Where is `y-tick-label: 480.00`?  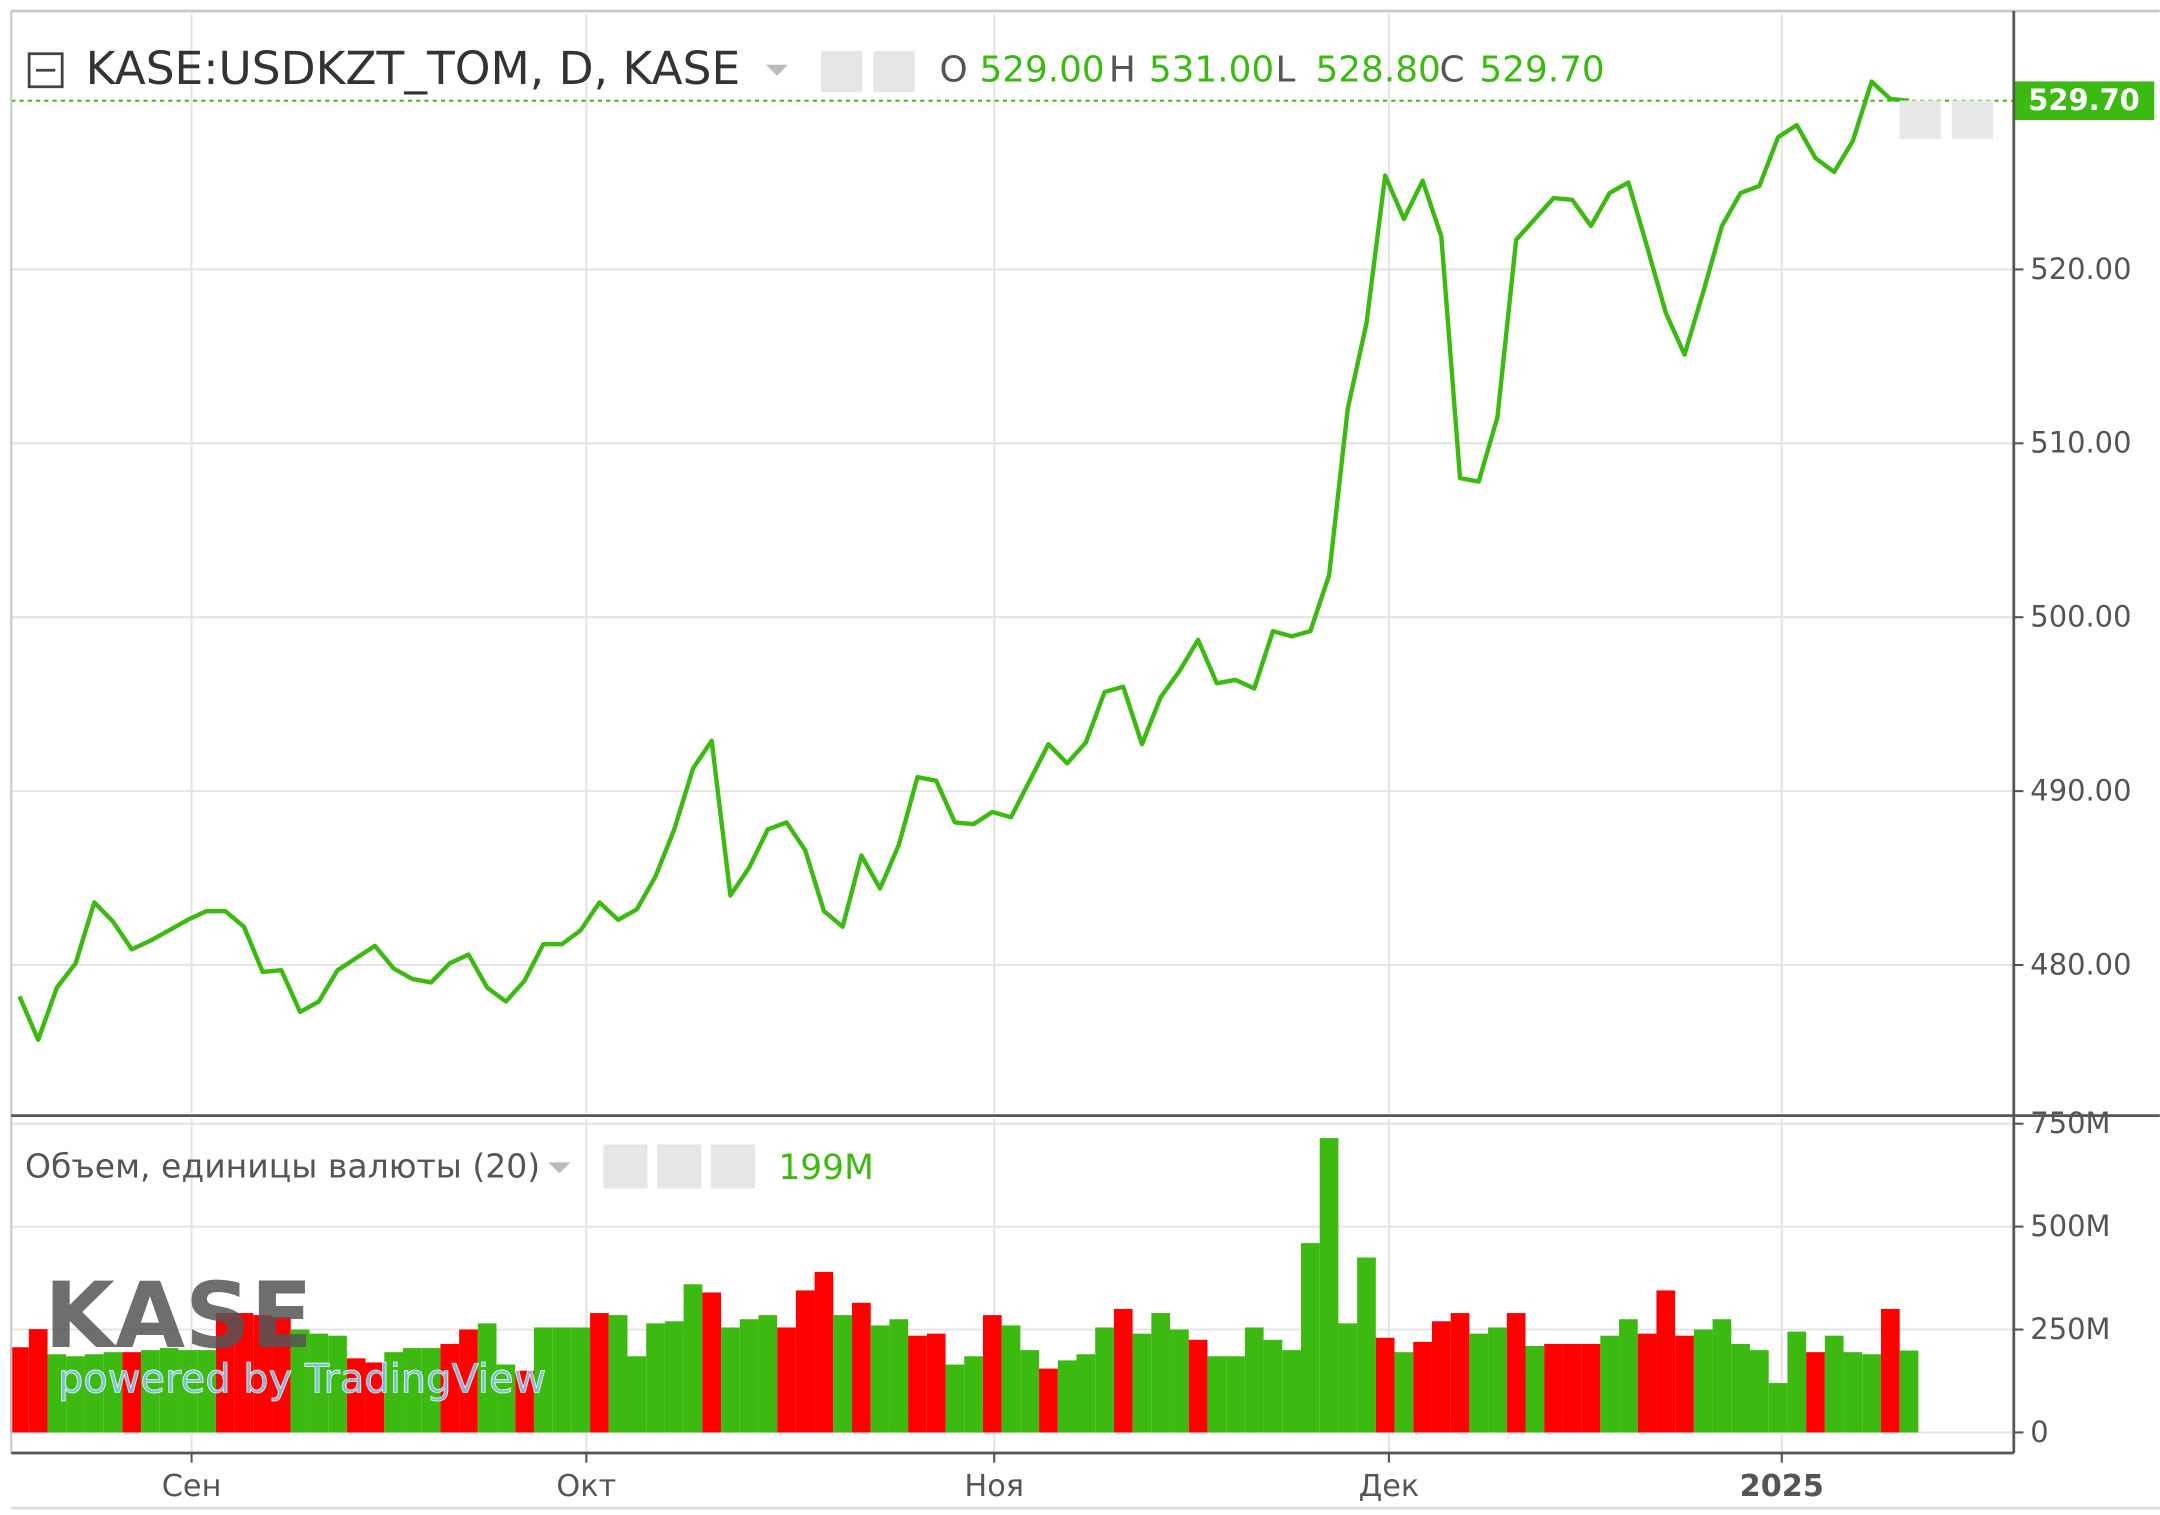 y-tick-label: 480.00 is located at coordinates (2080, 964).